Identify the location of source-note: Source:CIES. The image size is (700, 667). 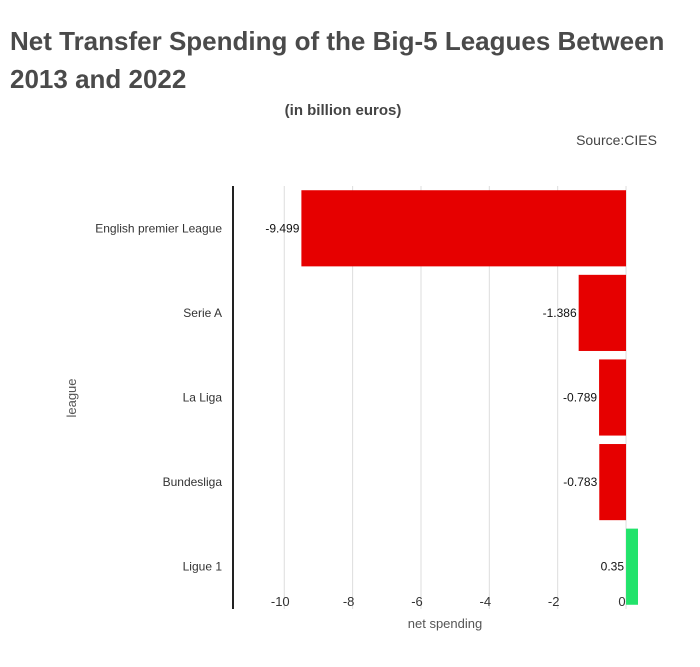
(616, 140).